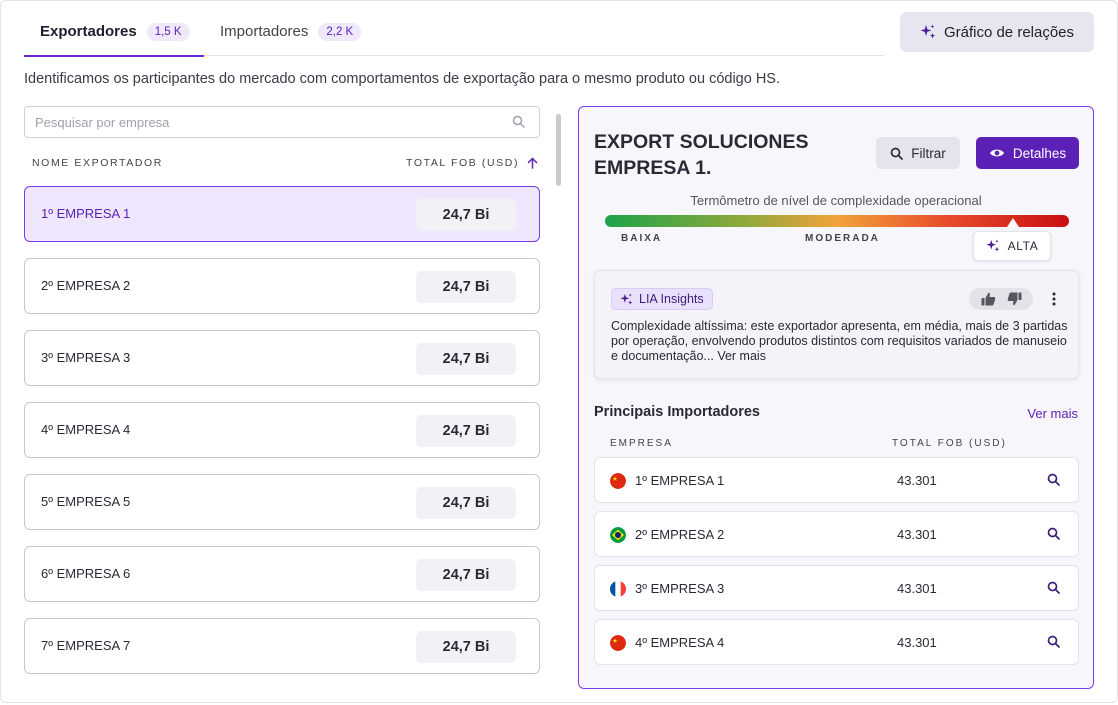 The height and width of the screenshot is (705, 1118). I want to click on exporter-name: 3º EMPRESA 3, so click(86, 357).